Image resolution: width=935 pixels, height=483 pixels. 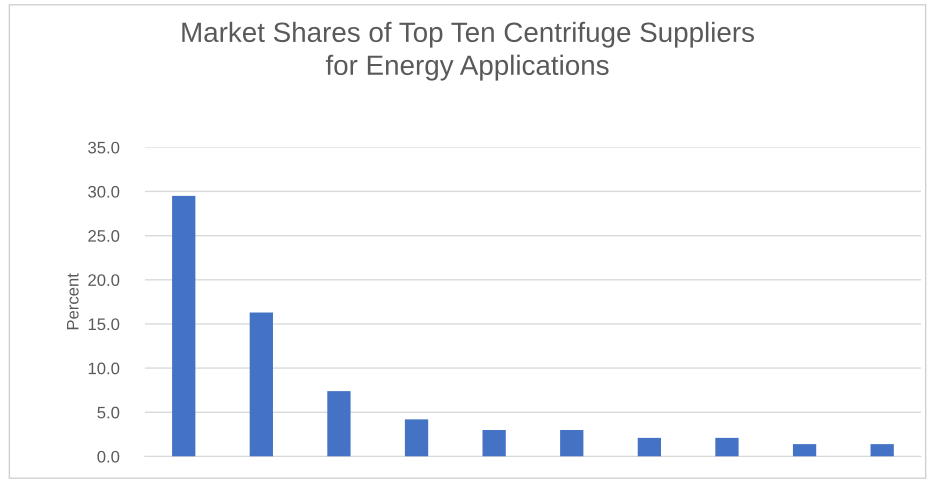 I want to click on y-tick-label: 25.0, so click(x=104, y=236).